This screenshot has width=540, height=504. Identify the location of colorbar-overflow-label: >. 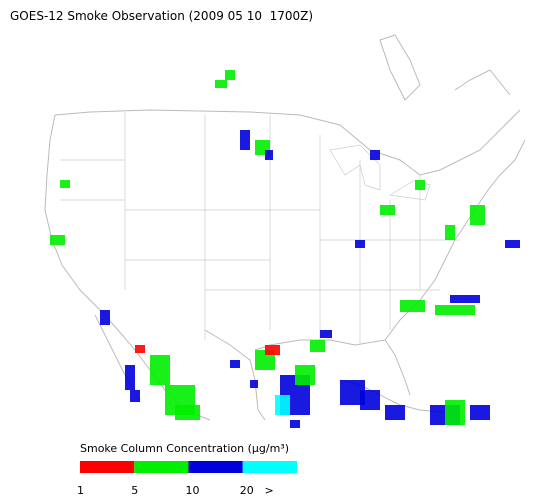
(268, 490).